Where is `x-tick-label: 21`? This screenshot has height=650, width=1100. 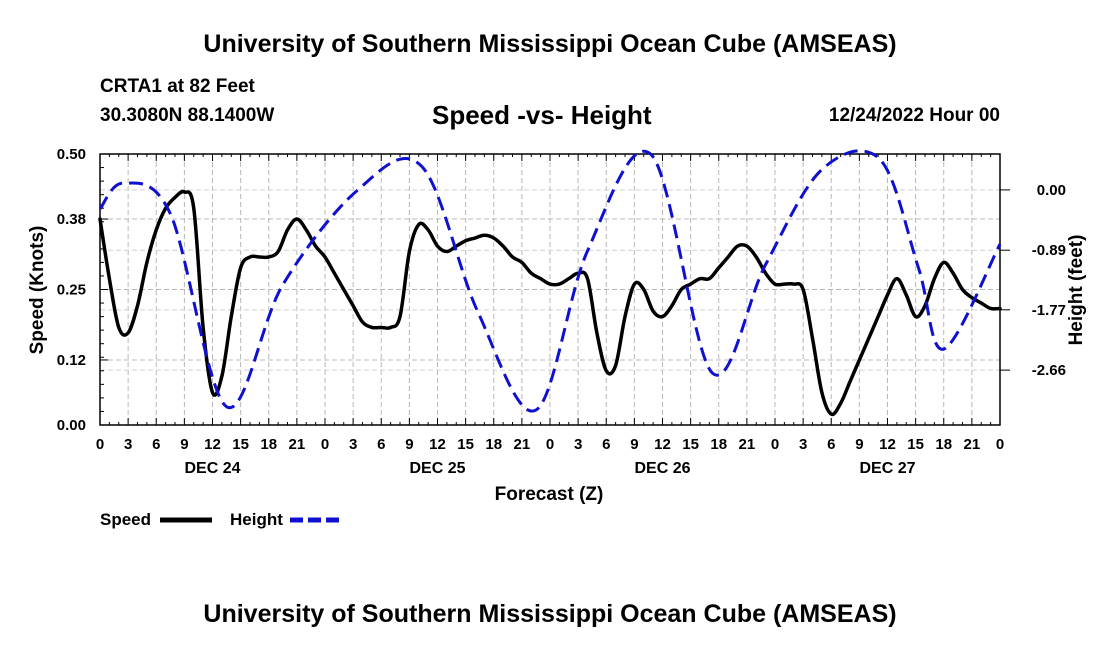 x-tick-label: 21 is located at coordinates (972, 444).